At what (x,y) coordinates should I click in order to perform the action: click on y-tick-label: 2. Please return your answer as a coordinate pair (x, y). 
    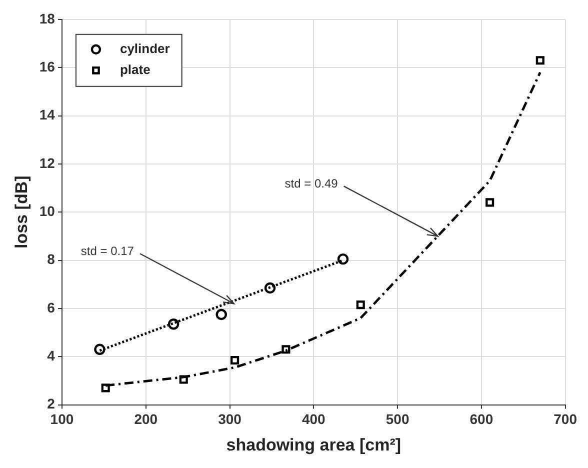
    Looking at the image, I should click on (51, 404).